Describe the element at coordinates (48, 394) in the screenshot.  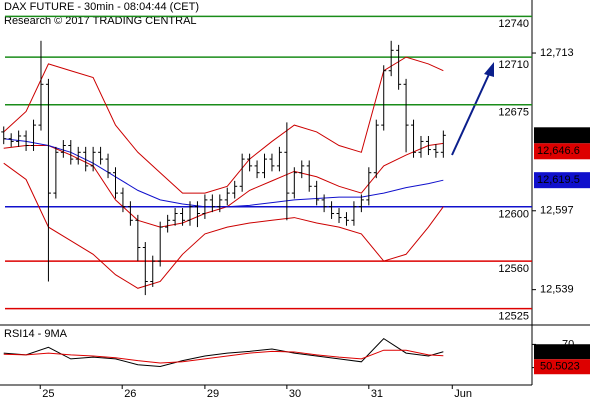
I see `x-tick-label: 25` at that location.